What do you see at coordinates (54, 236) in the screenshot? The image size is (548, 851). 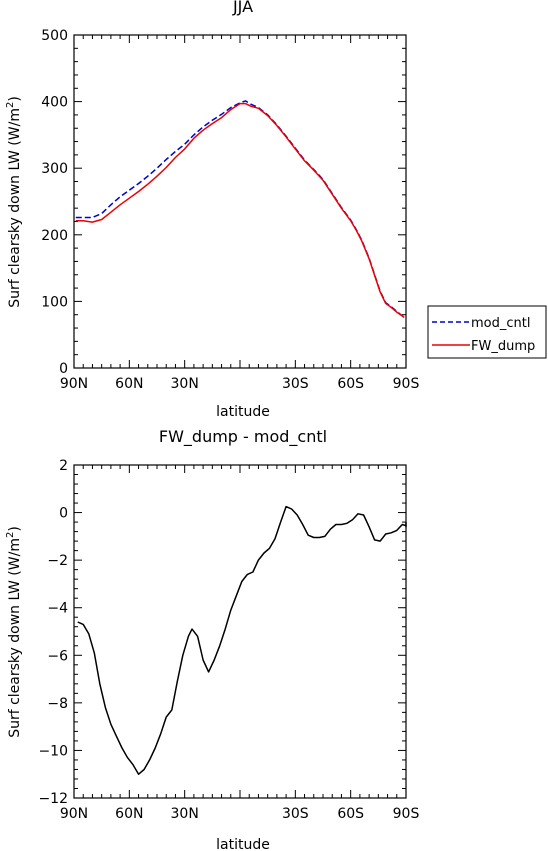 I see `y-tick-label: 200` at bounding box center [54, 236].